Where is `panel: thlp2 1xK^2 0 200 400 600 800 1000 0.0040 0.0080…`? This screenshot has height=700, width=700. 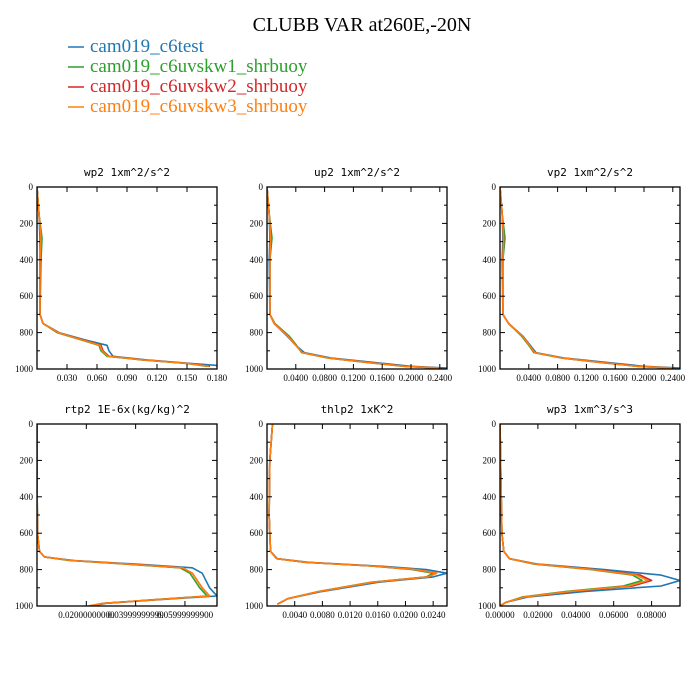 panel: thlp2 1xK^2 0 200 400 600 800 1000 0.0040 0.0080… is located at coordinates (346, 511).